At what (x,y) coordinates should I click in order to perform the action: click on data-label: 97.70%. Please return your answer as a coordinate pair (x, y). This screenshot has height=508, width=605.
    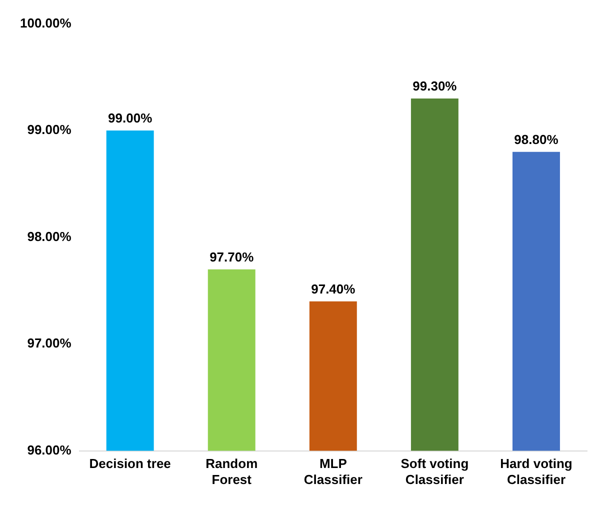
    Looking at the image, I should click on (232, 256).